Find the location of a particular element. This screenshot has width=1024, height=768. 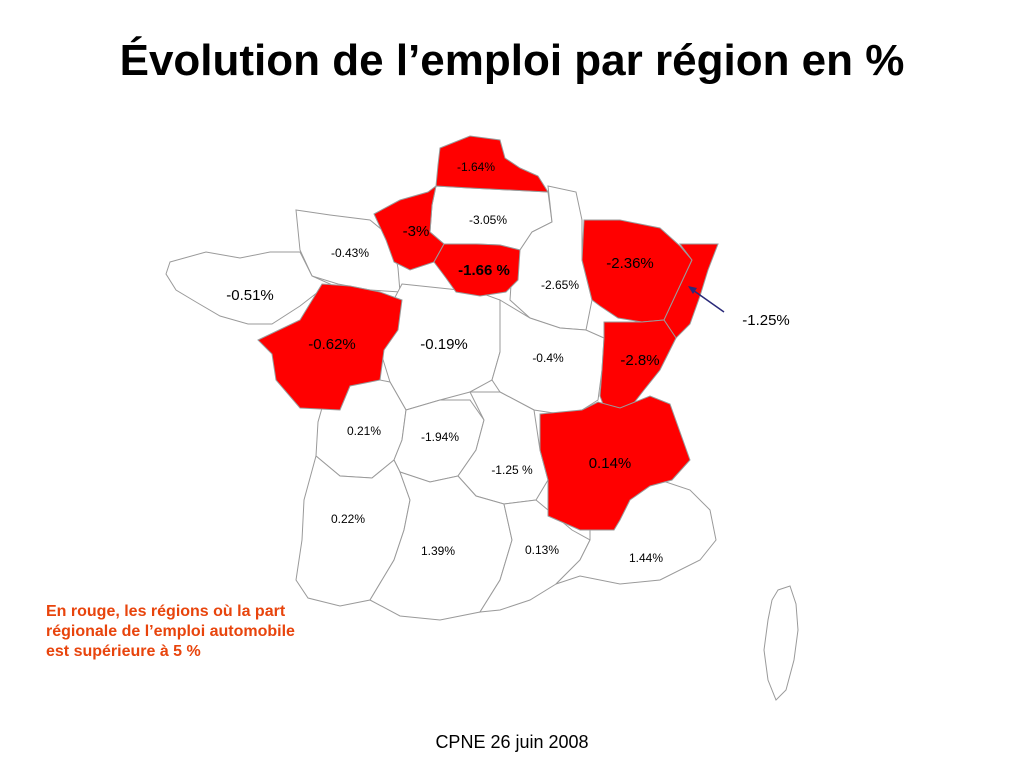

alsace-arrow-head is located at coordinates (692, 290).